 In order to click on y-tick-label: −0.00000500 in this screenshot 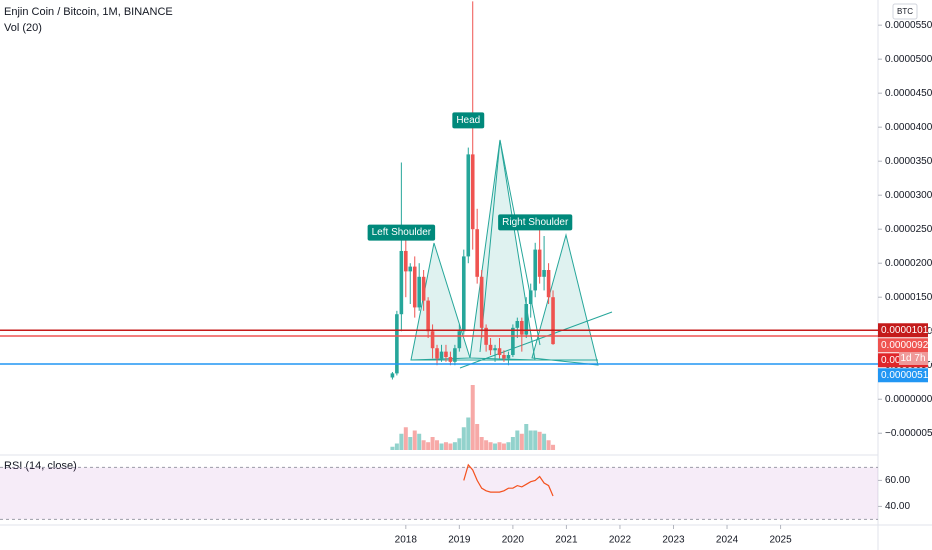, I will do `click(908, 433)`.